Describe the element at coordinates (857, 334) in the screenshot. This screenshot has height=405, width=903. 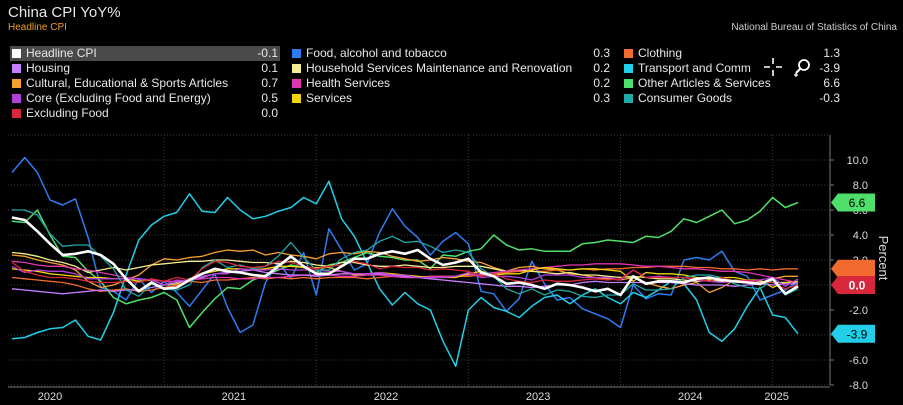
I see `value-tag-label: -3.9` at that location.